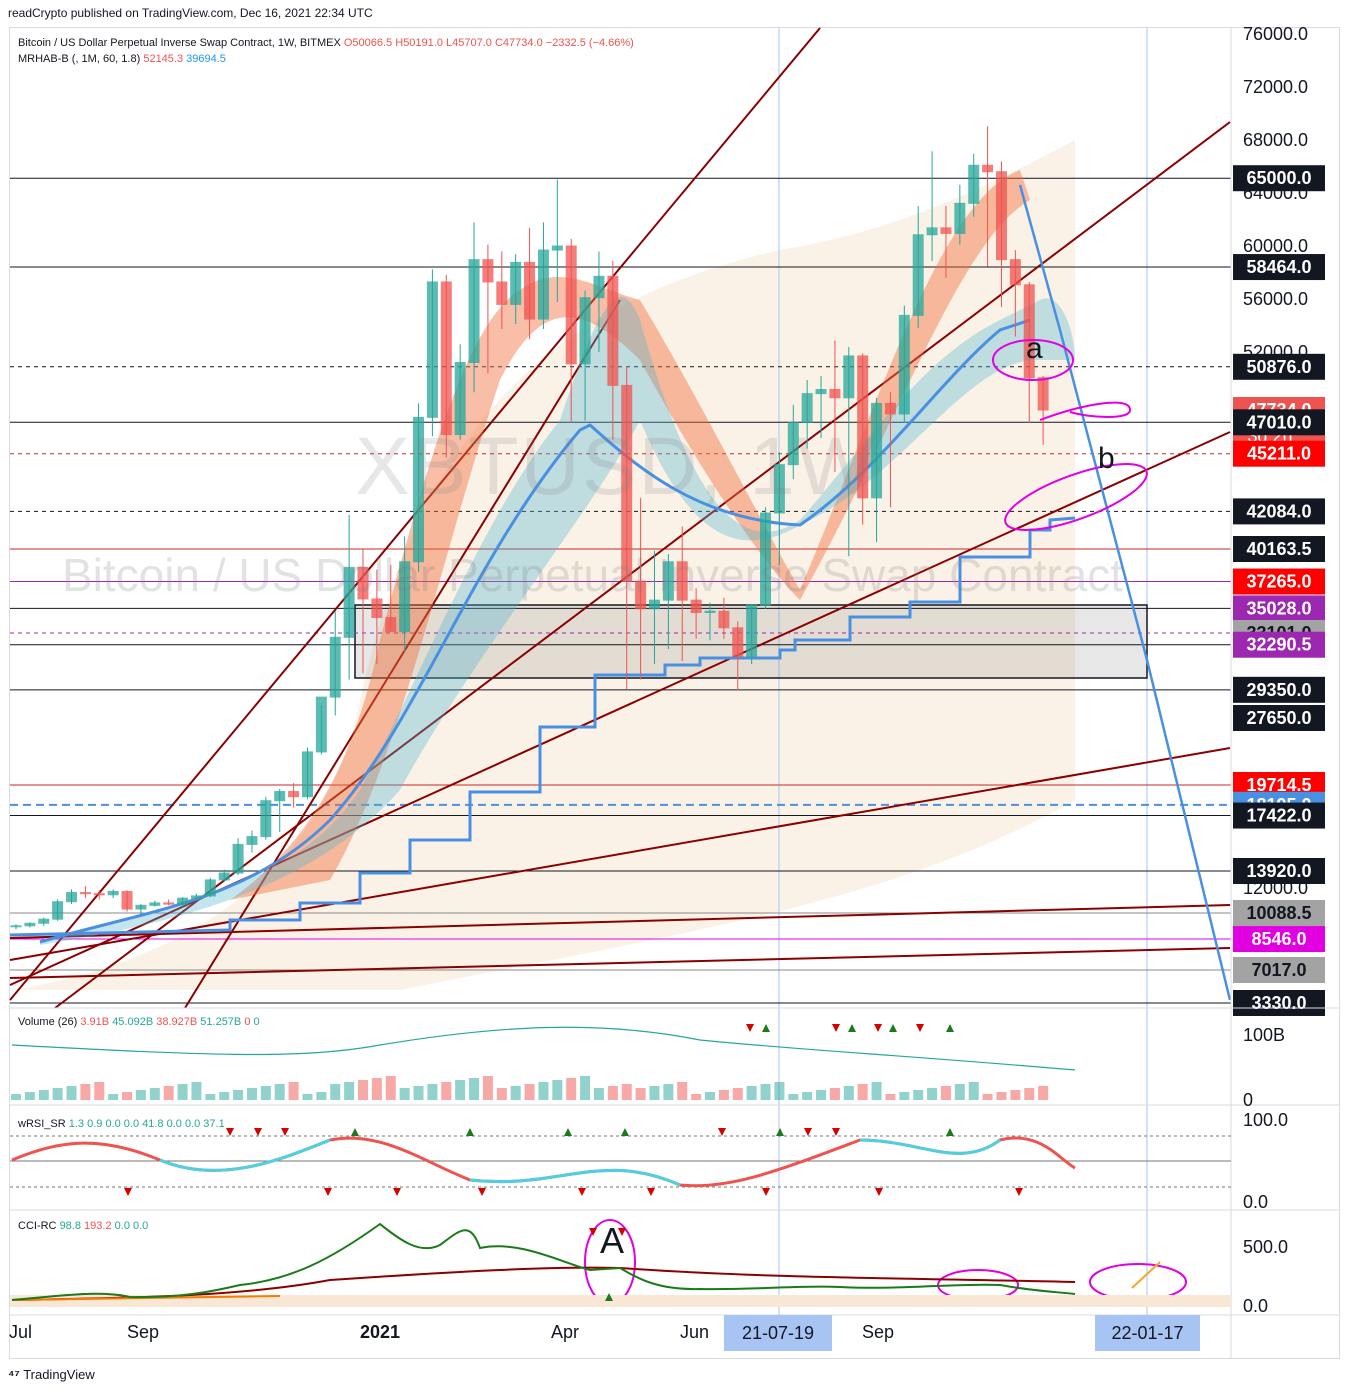 The width and height of the screenshot is (1351, 1394). Describe the element at coordinates (1275, 299) in the screenshot. I see `price-tick-5: 56000.0` at that location.